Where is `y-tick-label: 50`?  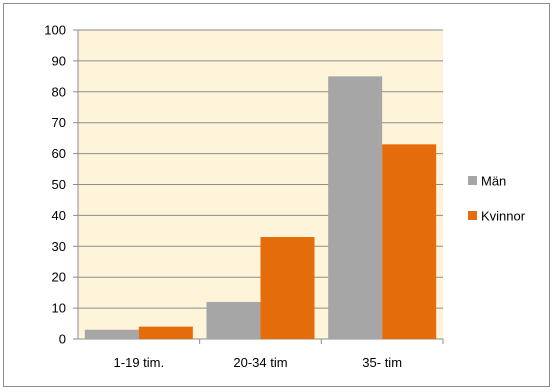 y-tick-label: 50 is located at coordinates (59, 184).